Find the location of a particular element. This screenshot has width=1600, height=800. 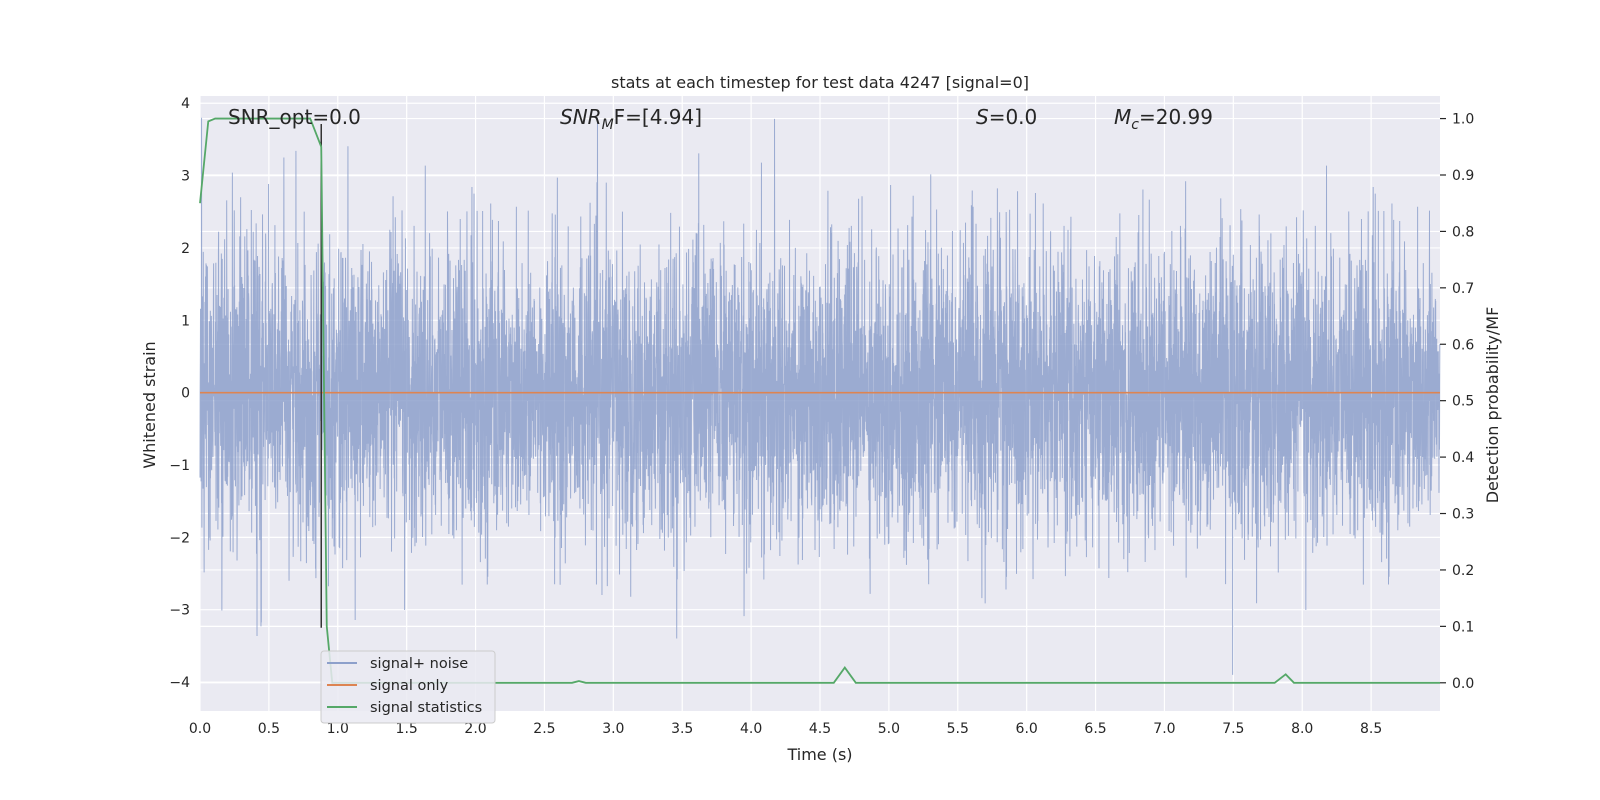

x-tick-label: 7.0 is located at coordinates (1164, 729).